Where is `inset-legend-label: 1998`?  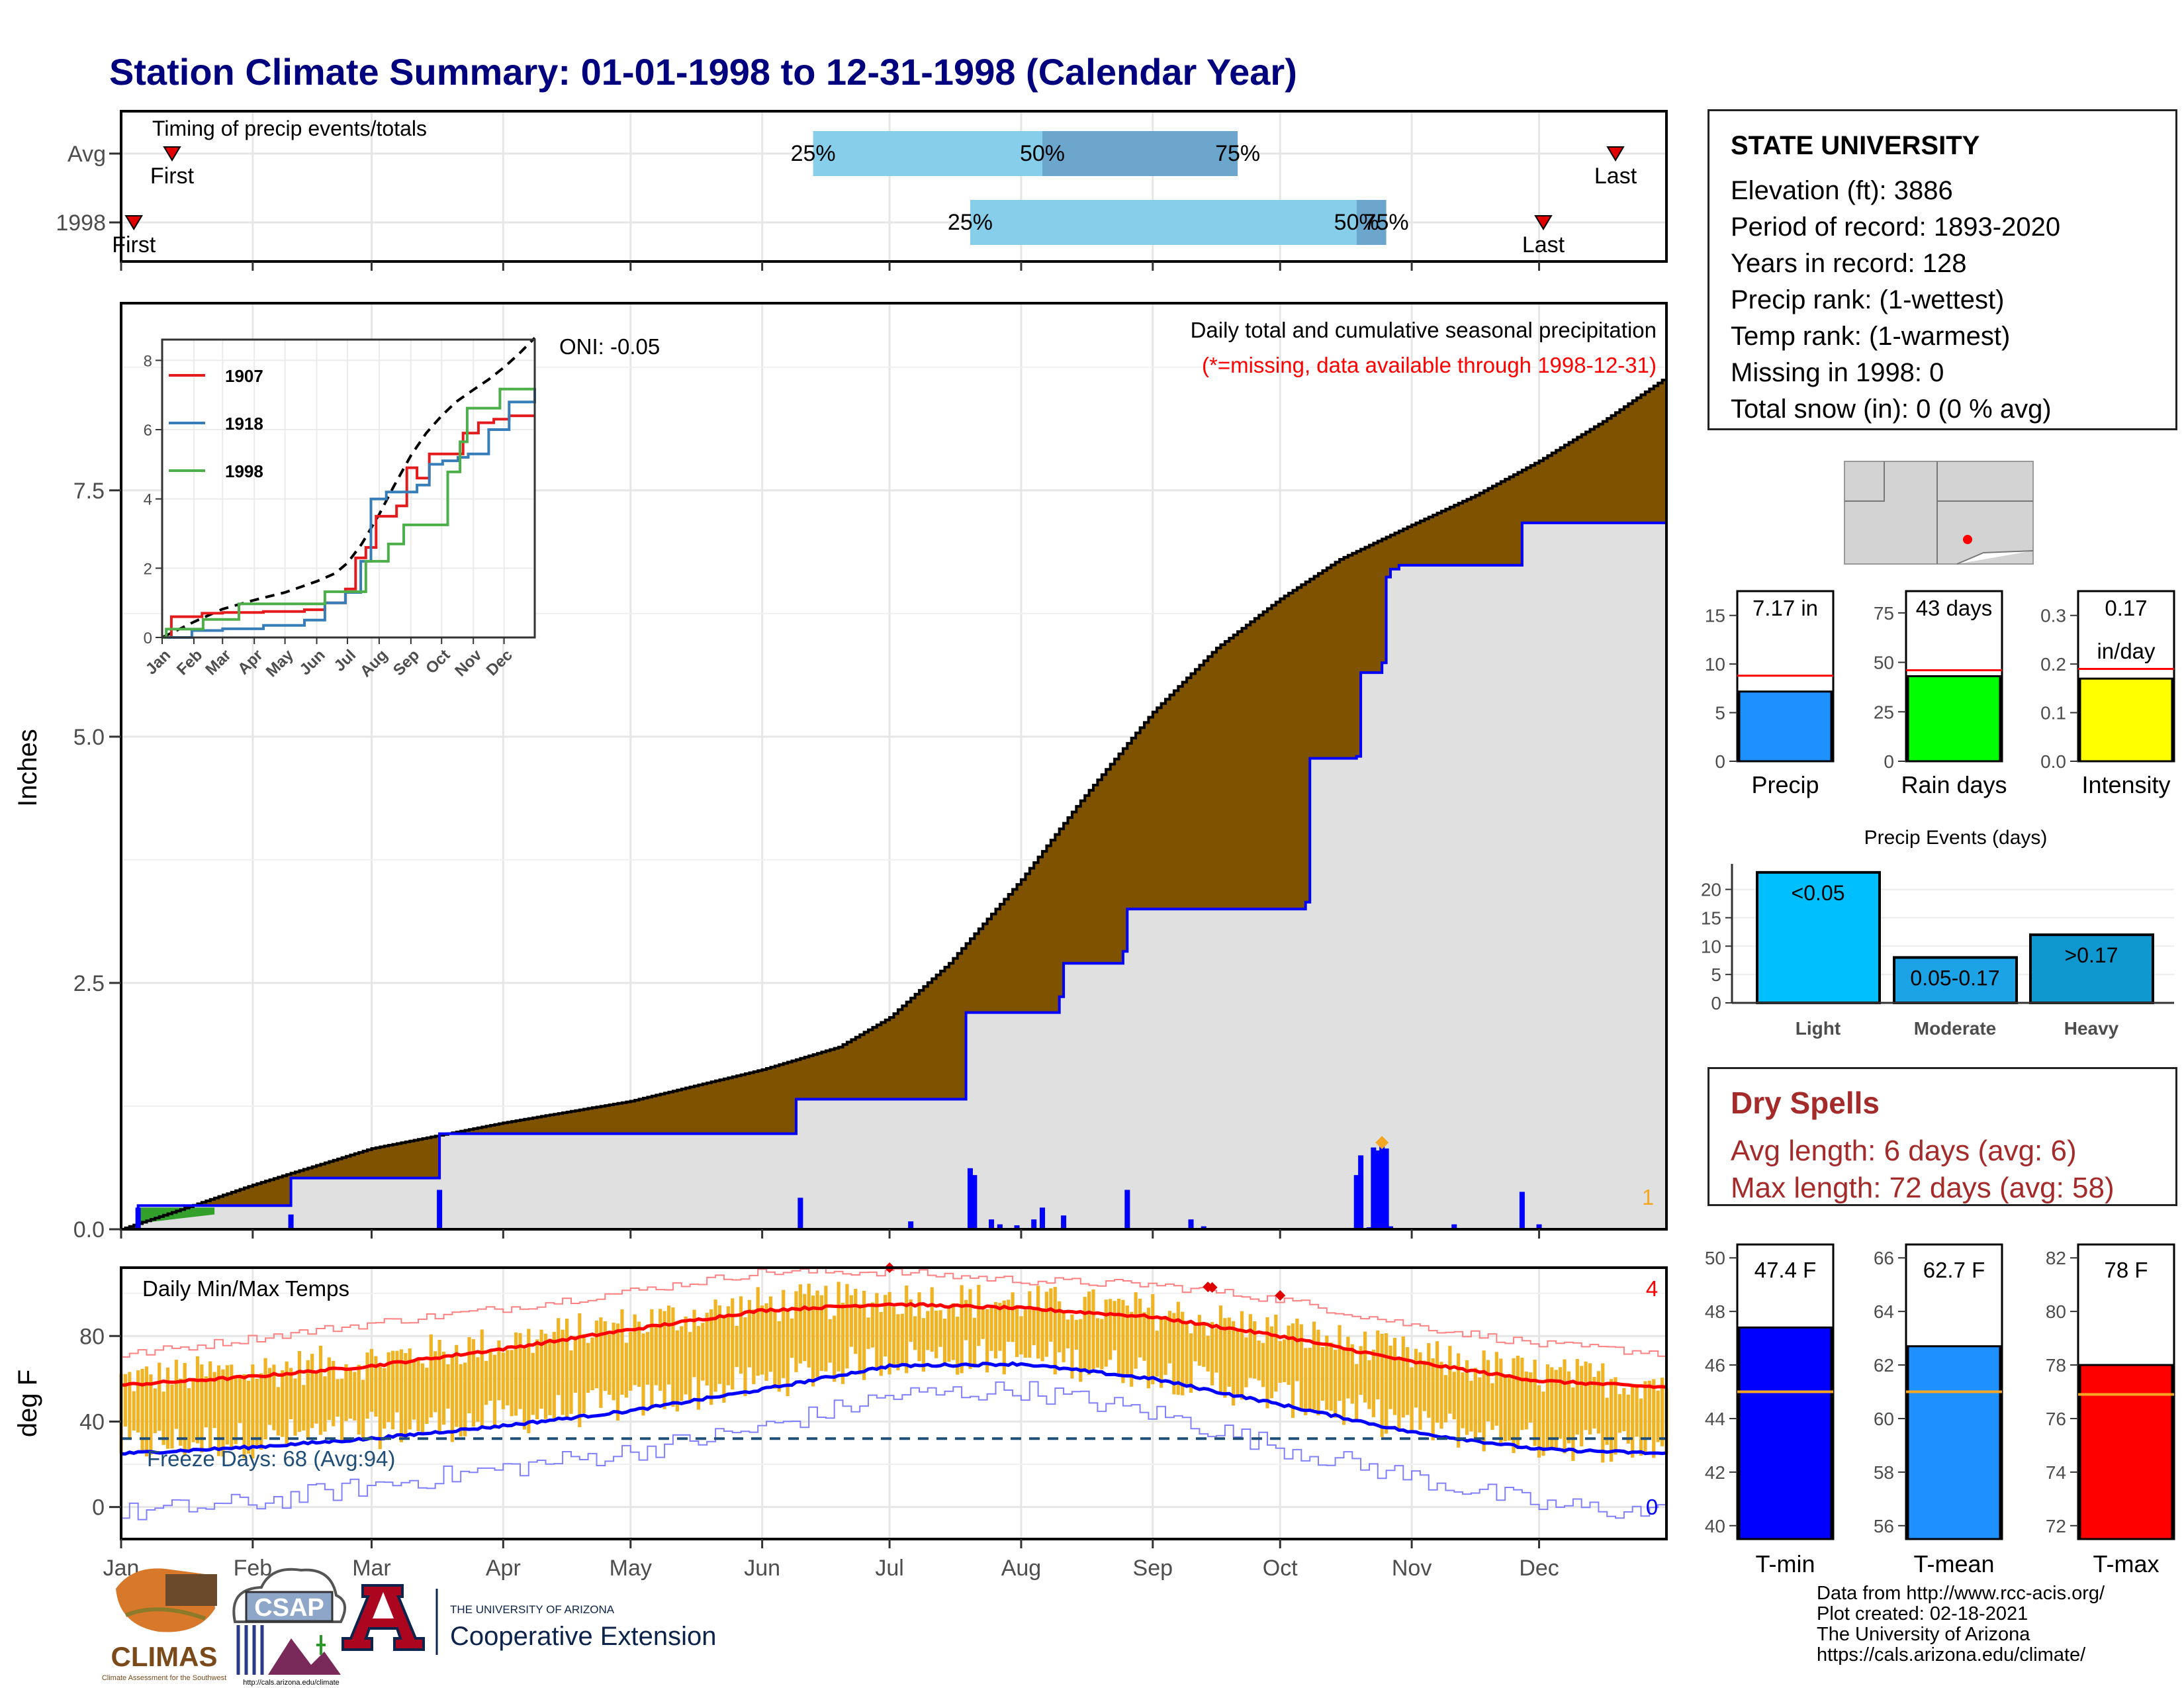
inset-legend-label: 1998 is located at coordinates (244, 471).